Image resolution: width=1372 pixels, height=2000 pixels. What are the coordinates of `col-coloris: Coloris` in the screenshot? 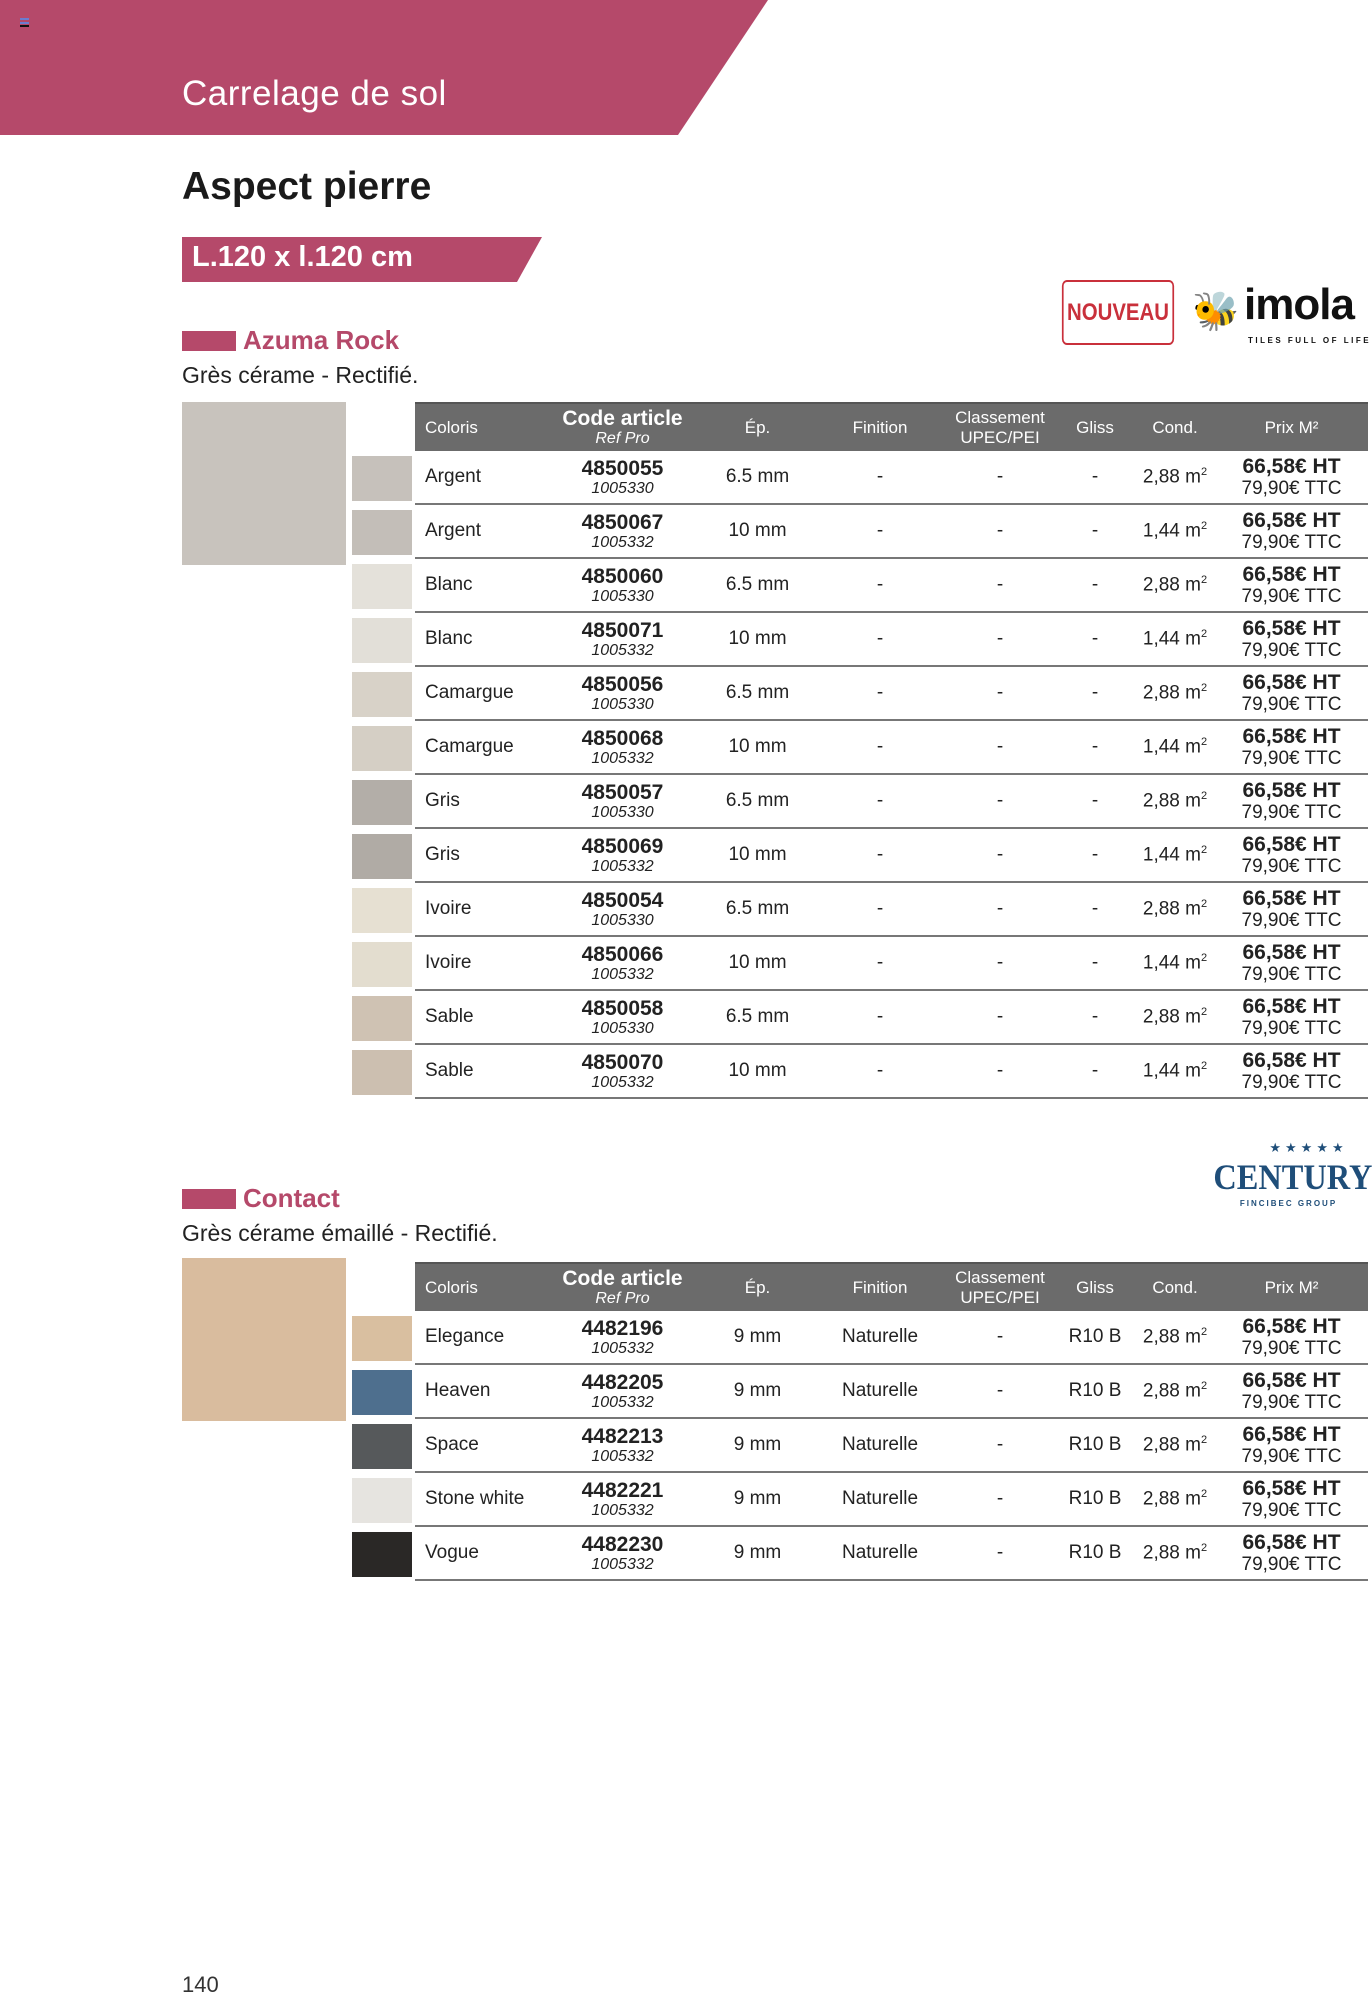 It's located at (451, 1287).